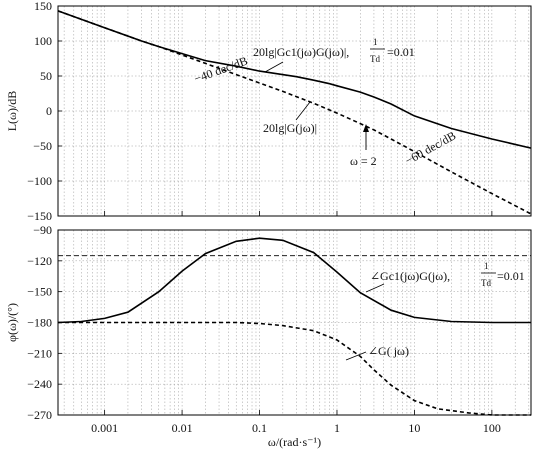  Describe the element at coordinates (39, 353) in the screenshot. I see `ph-y-tick-label: −210` at that location.